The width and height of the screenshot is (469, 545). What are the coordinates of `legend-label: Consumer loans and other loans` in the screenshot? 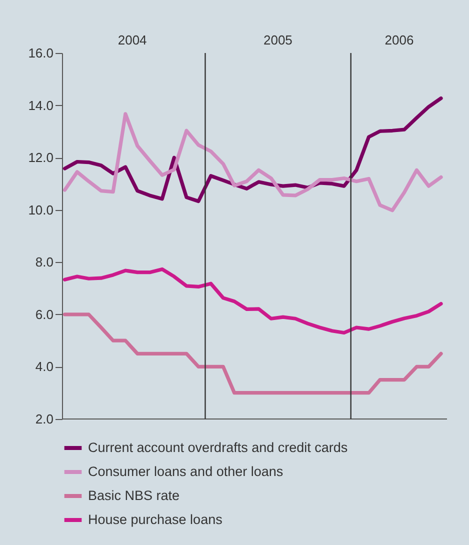 It's located at (186, 471).